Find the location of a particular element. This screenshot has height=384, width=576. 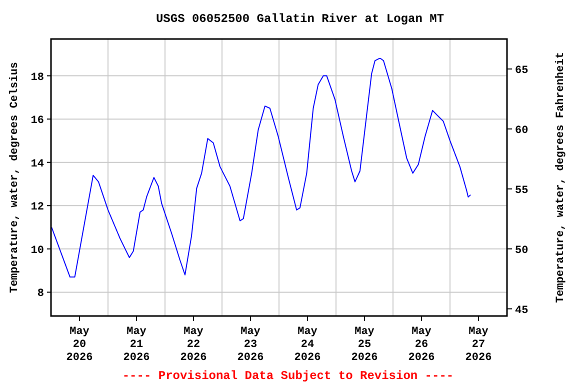

x-tick-label: May 24 2026 is located at coordinates (307, 345).